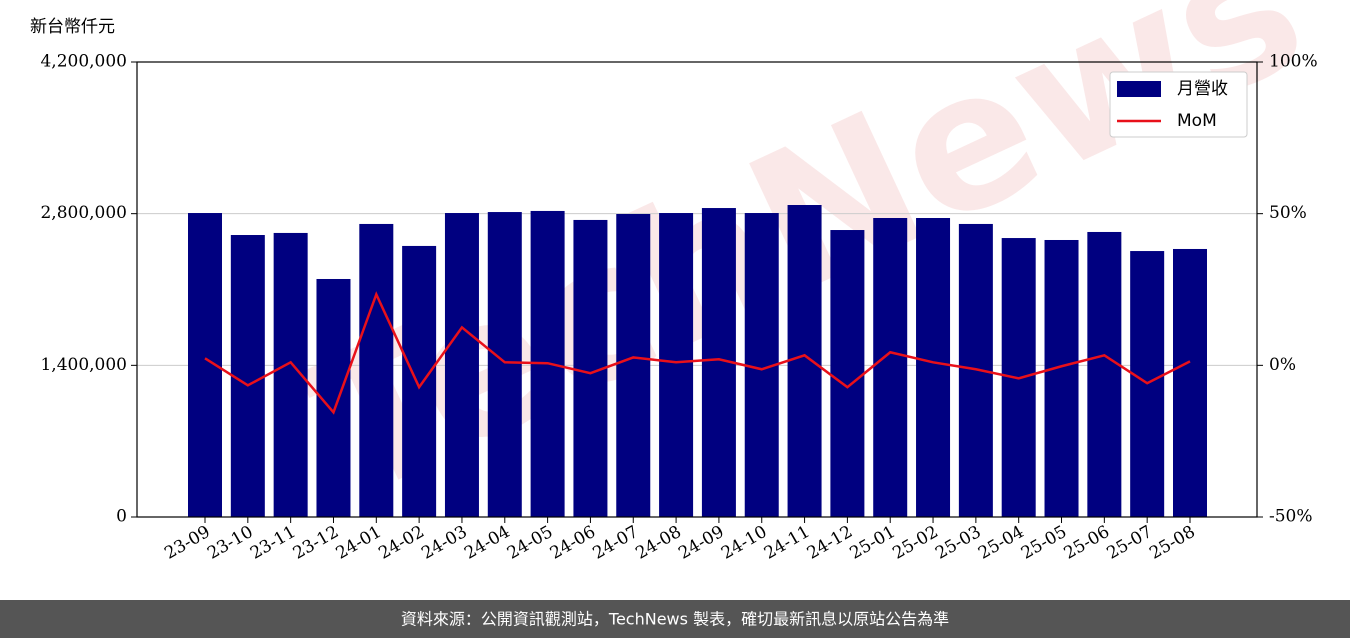  I want to click on x-tick-label: 25-04, so click(1001, 543).